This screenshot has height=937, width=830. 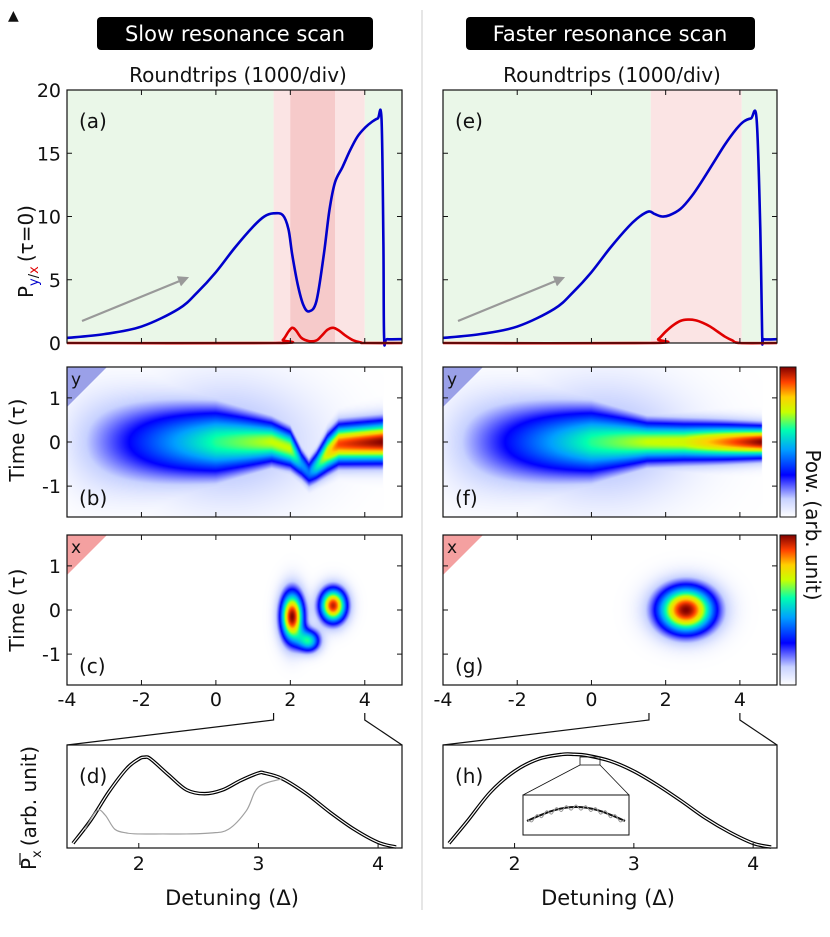 What do you see at coordinates (232, 898) in the screenshot?
I see `xlabel-d: Detuning (Δ)` at bounding box center [232, 898].